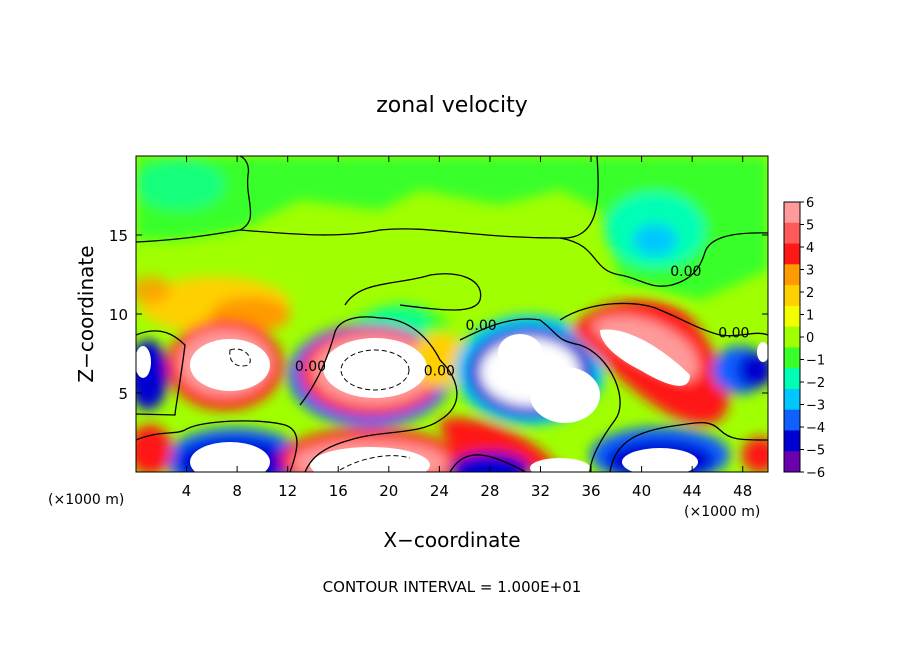  I want to click on colorbar-label: 6, so click(810, 203).